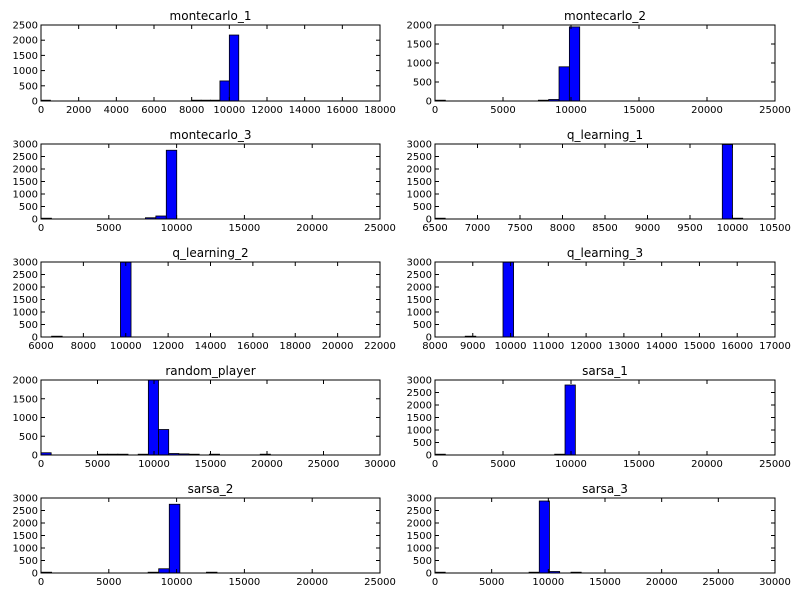 The image size is (800, 600). I want to click on x-tick-label: 16000, so click(737, 346).